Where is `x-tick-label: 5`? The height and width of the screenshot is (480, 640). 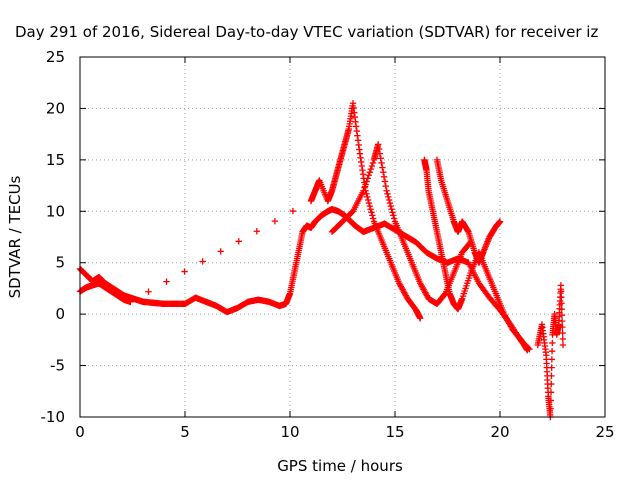 x-tick-label: 5 is located at coordinates (185, 432).